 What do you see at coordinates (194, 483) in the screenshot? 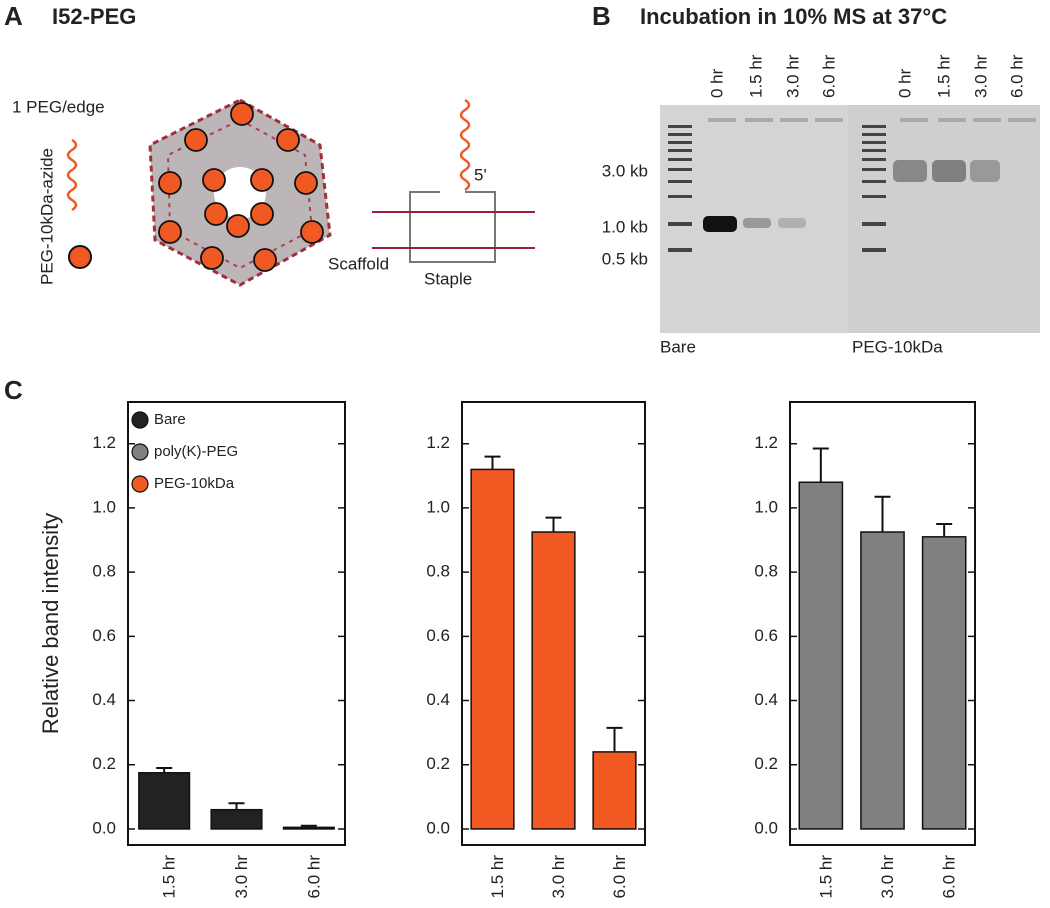
I see `legend-label: PEG-10kDa` at bounding box center [194, 483].